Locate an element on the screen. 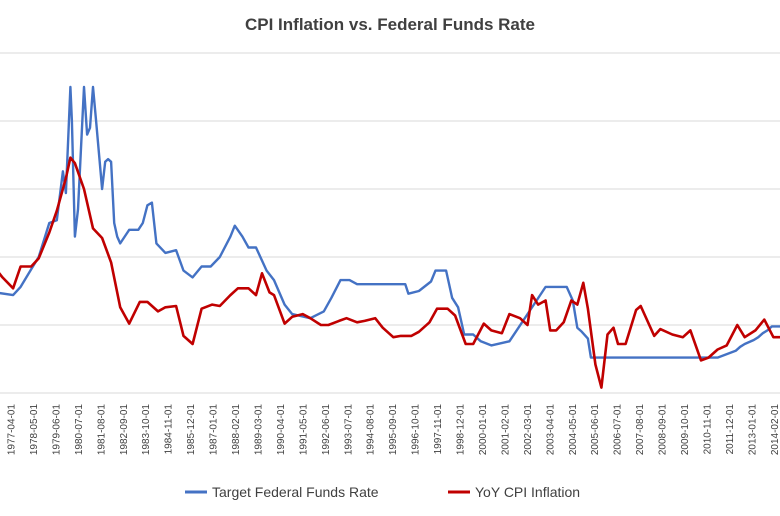  x-tick-label: 2007-08-01 is located at coordinates (640, 430).